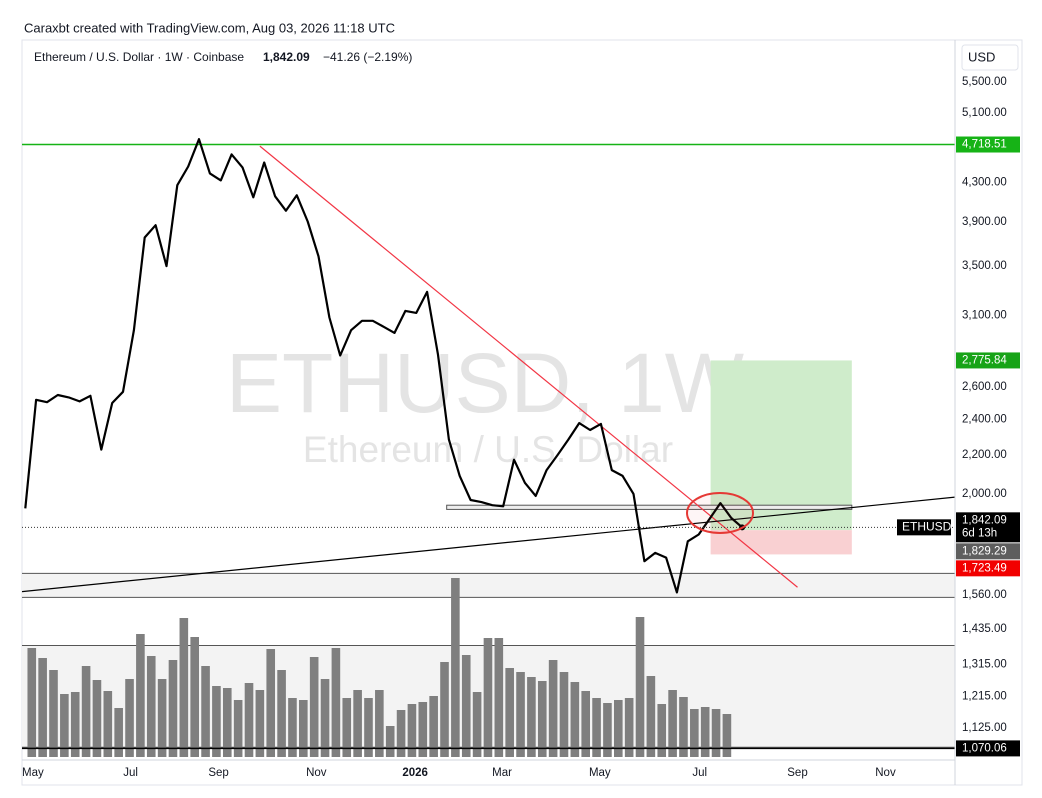  What do you see at coordinates (984, 595) in the screenshot?
I see `y-tick-label: 1,560.00` at bounding box center [984, 595].